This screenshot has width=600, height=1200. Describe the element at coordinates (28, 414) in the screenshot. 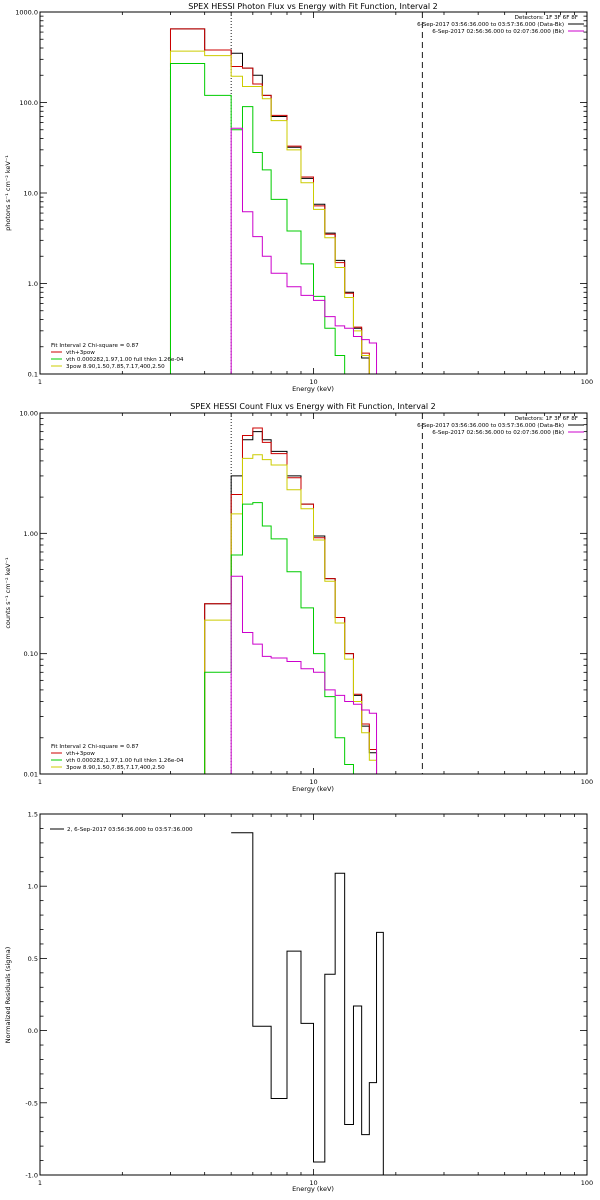

I see `y-tick-label: 10.00` at that location.